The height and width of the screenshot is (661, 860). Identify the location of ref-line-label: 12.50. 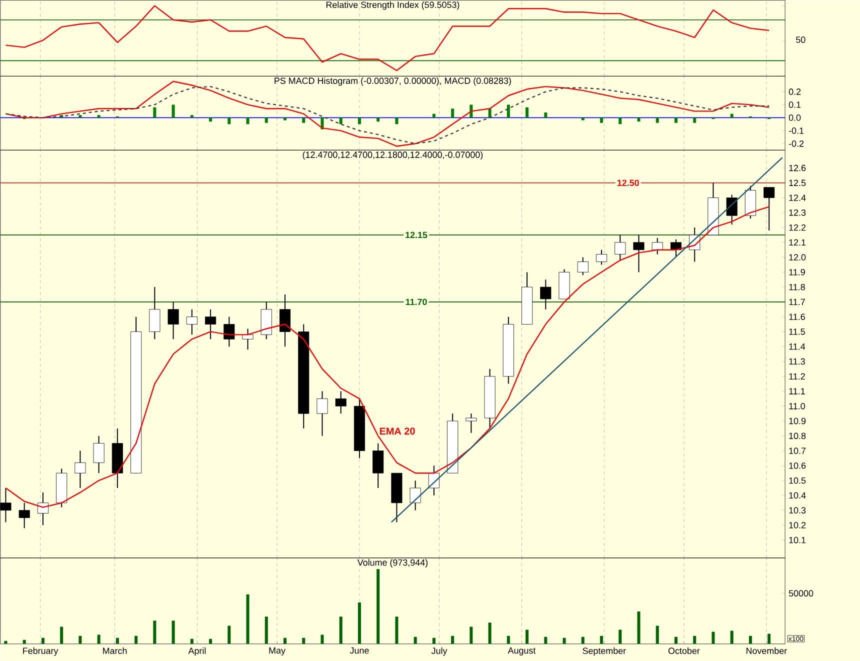
(628, 183).